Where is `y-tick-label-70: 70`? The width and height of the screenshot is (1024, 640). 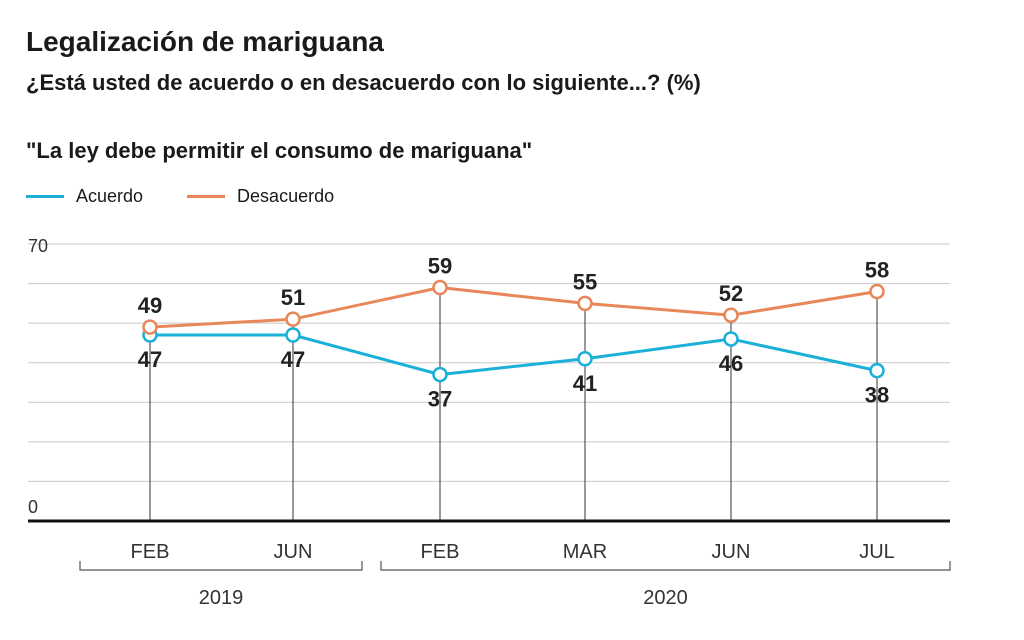 y-tick-label-70: 70 is located at coordinates (38, 246).